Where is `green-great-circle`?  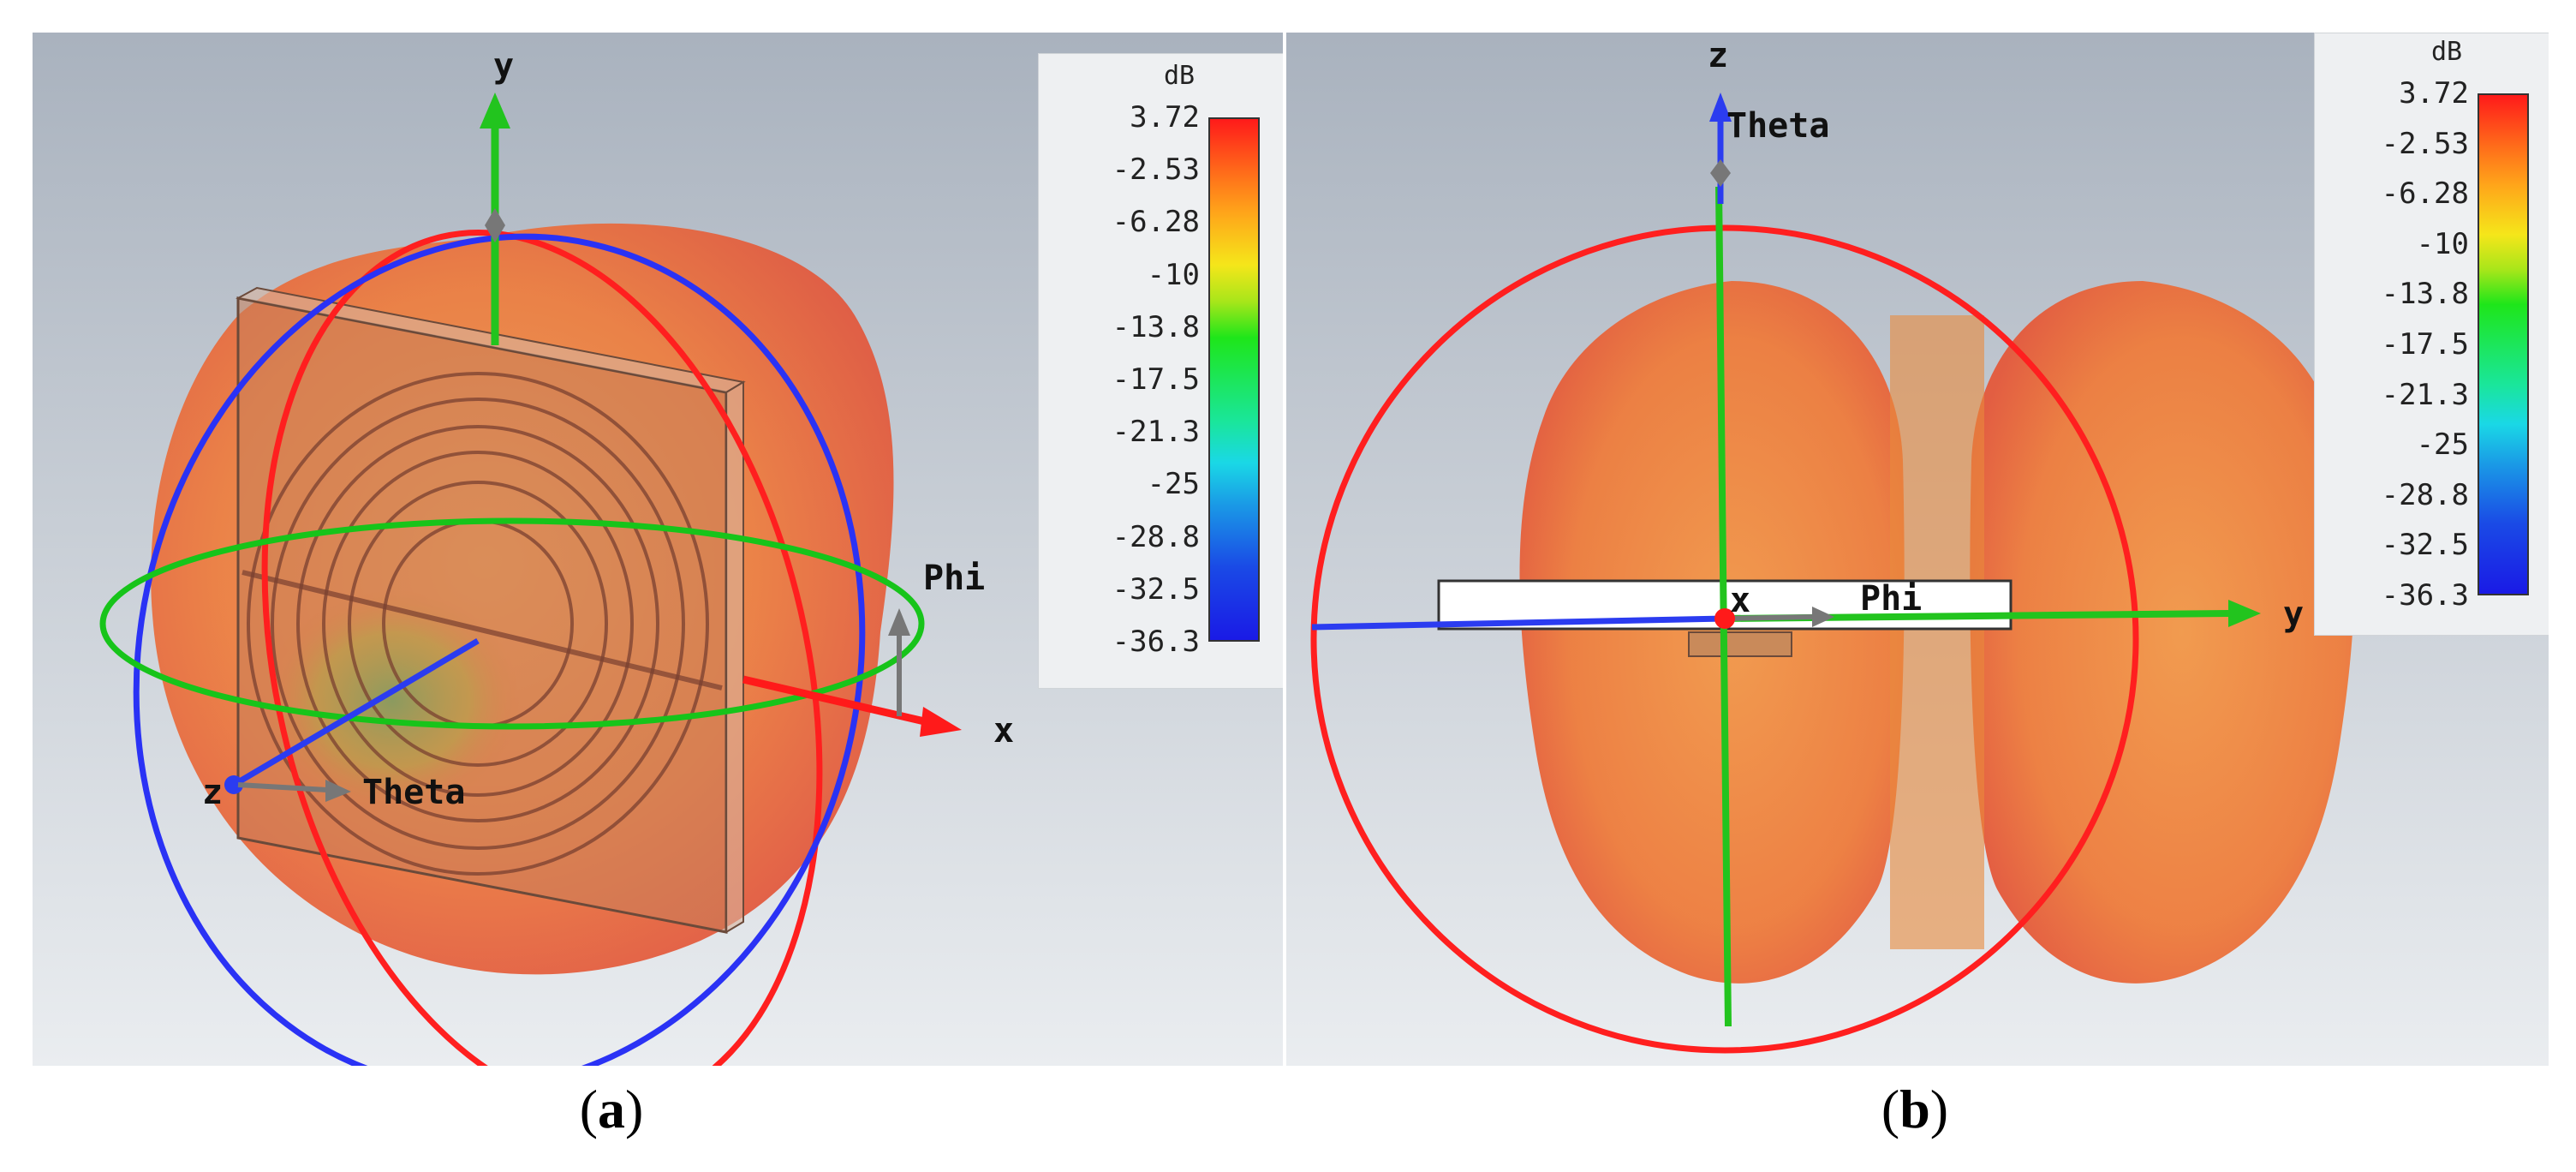 green-great-circle is located at coordinates (512, 623).